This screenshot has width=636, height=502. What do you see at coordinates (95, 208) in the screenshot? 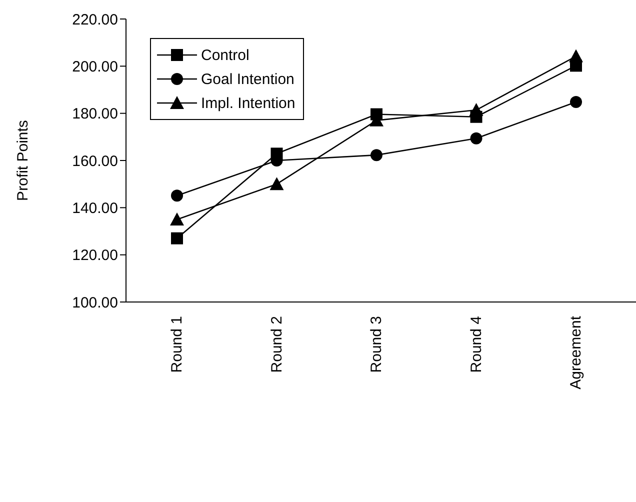
I see `y-tick-label: 140.00` at bounding box center [95, 208].